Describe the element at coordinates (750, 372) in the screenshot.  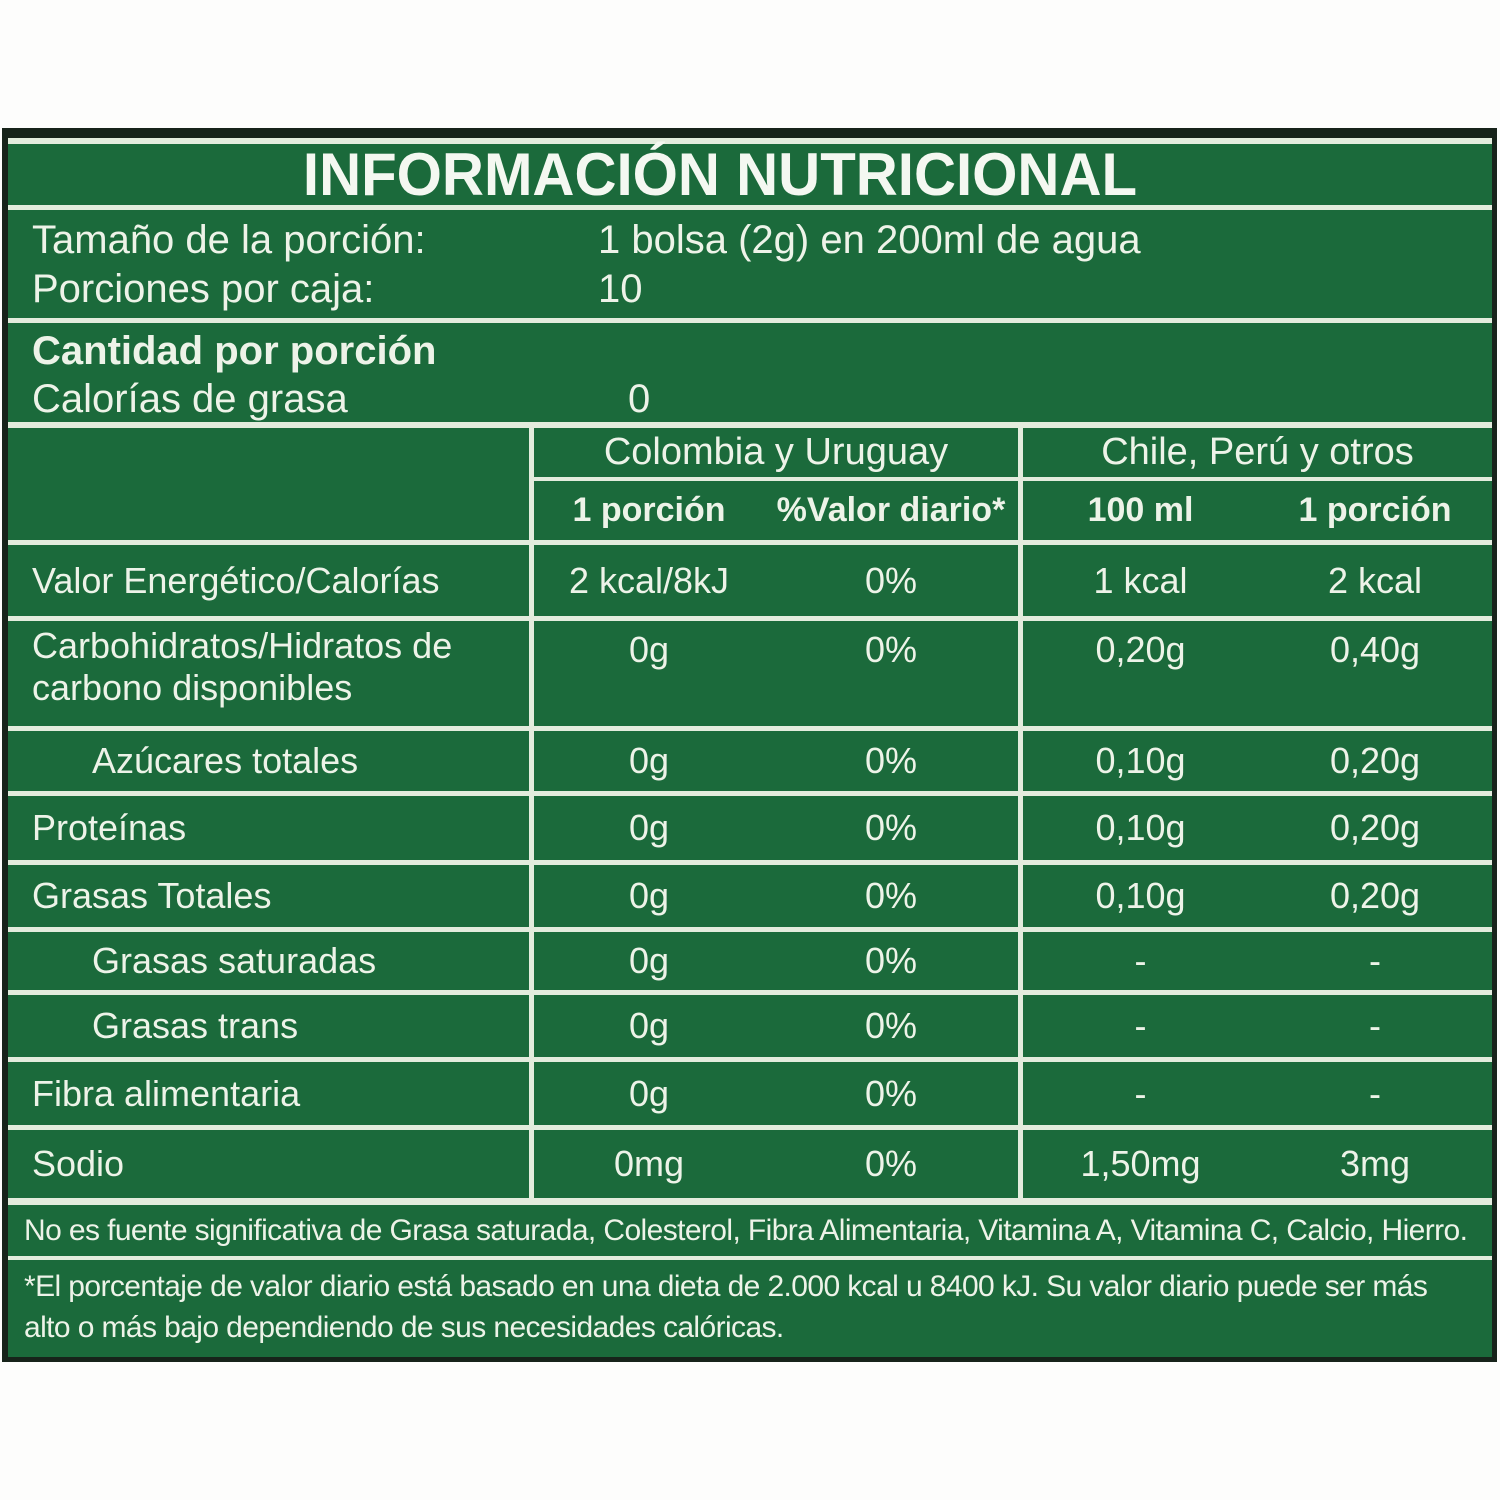
I see `amount-per-serving-section: Cantidad por porción Calorías de grasa 0` at that location.